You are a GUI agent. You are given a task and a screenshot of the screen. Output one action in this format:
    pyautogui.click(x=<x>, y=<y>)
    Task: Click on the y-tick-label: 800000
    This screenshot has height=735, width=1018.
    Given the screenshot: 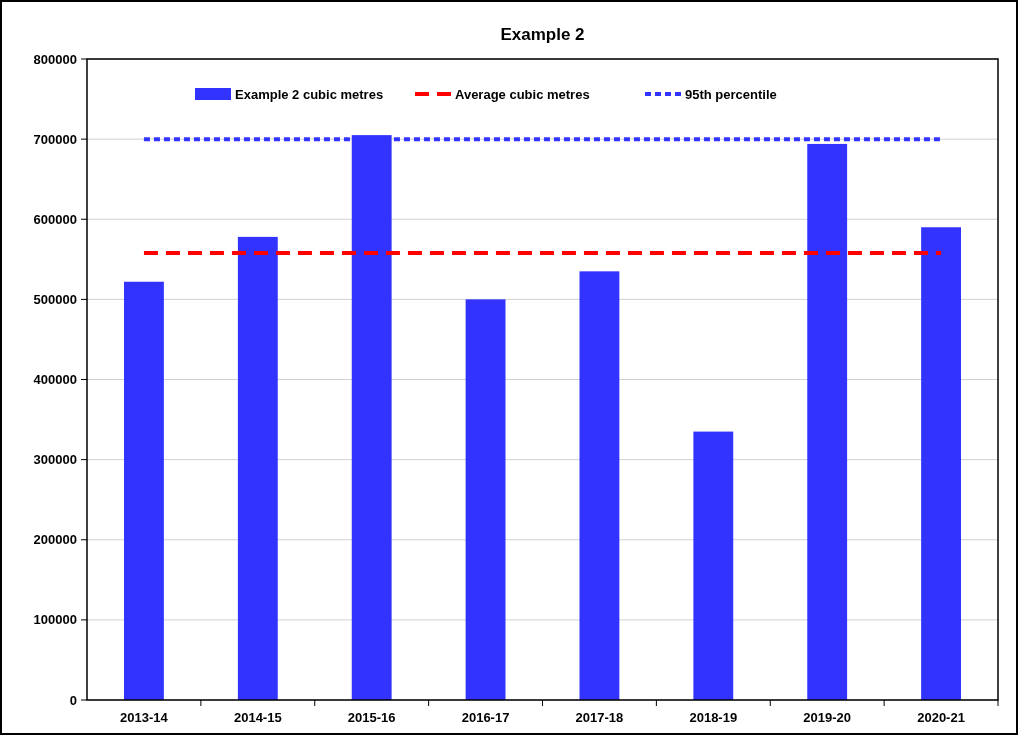 What is the action you would take?
    pyautogui.click(x=55, y=59)
    